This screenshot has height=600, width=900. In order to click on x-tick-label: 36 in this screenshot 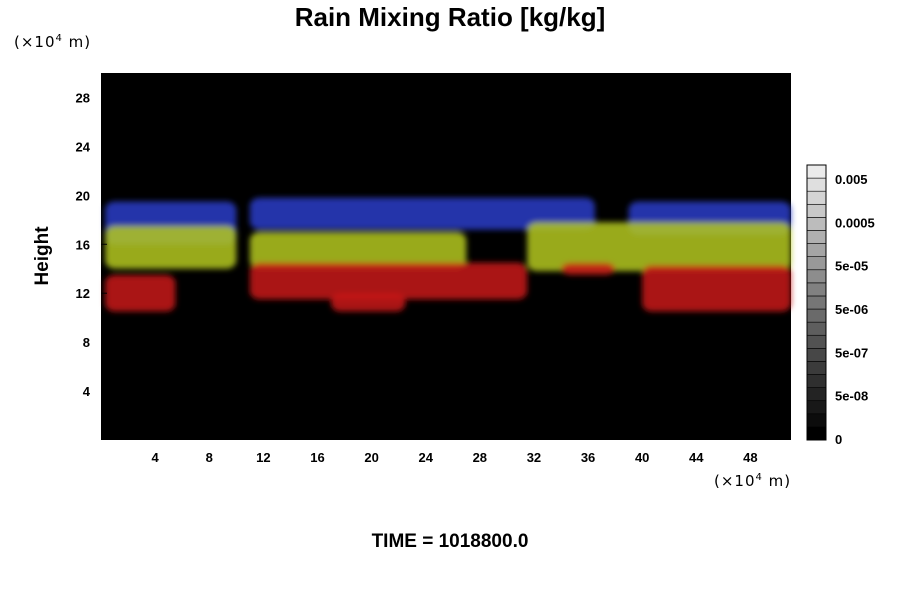, I will do `click(588, 457)`.